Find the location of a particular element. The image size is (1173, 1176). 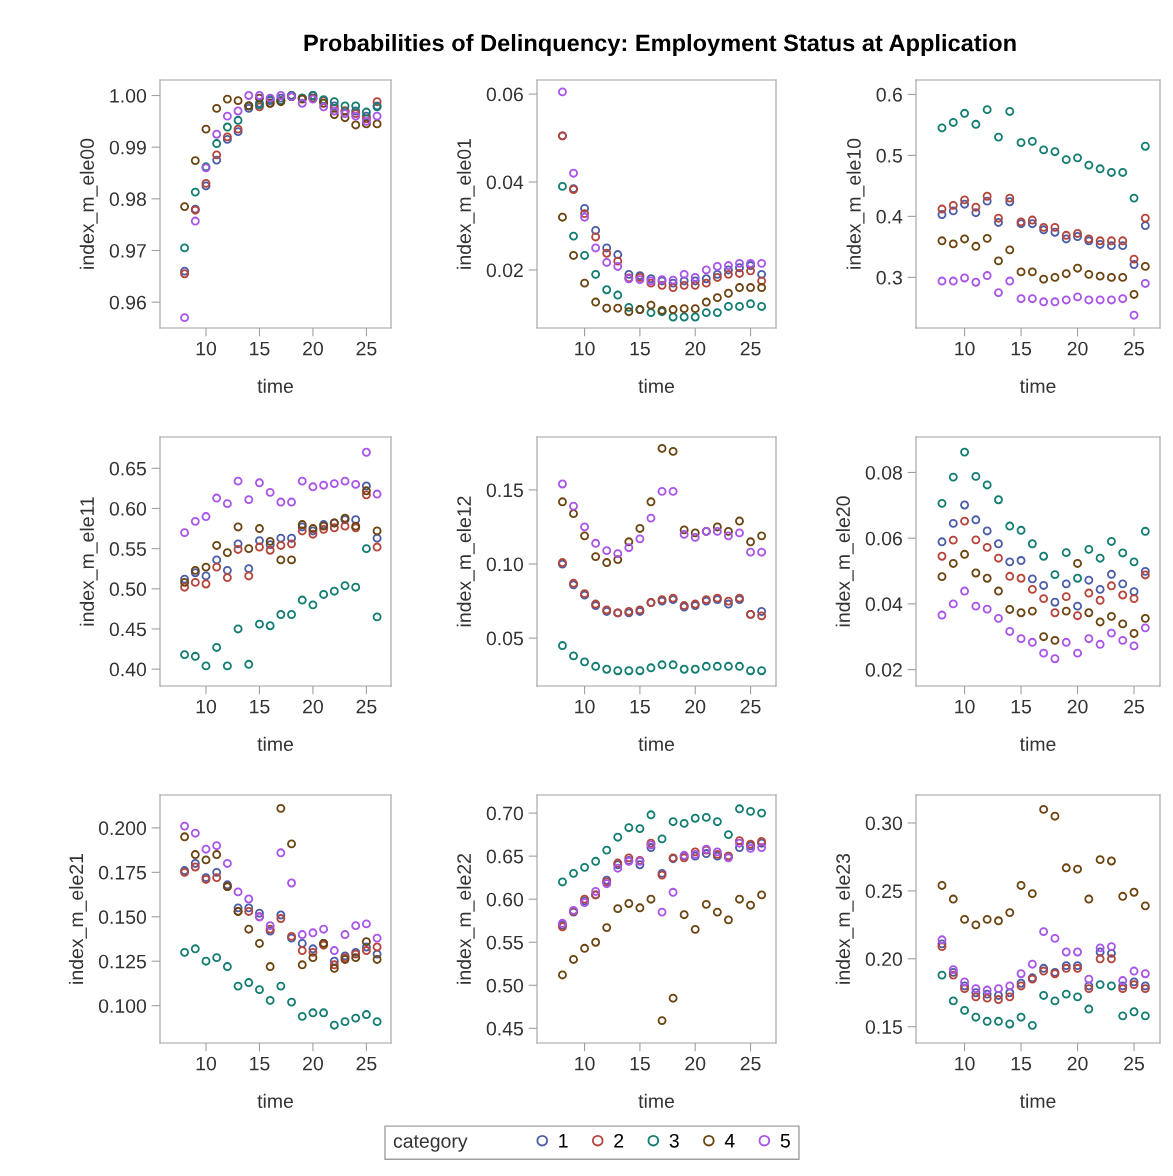

y-axis-title: index_m_ele11 is located at coordinates (88, 561).